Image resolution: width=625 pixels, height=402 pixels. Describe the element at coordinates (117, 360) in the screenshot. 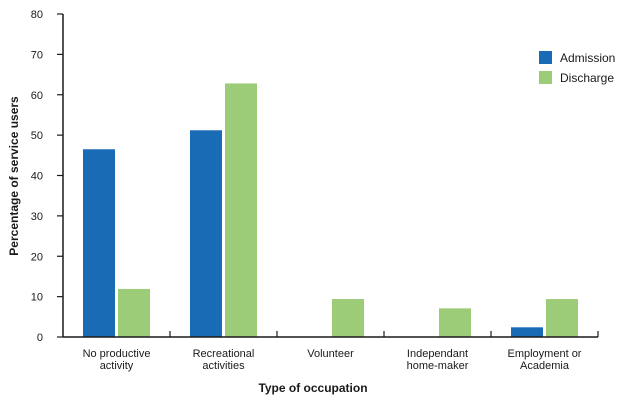

I see `x-category-label: No productive activity` at that location.